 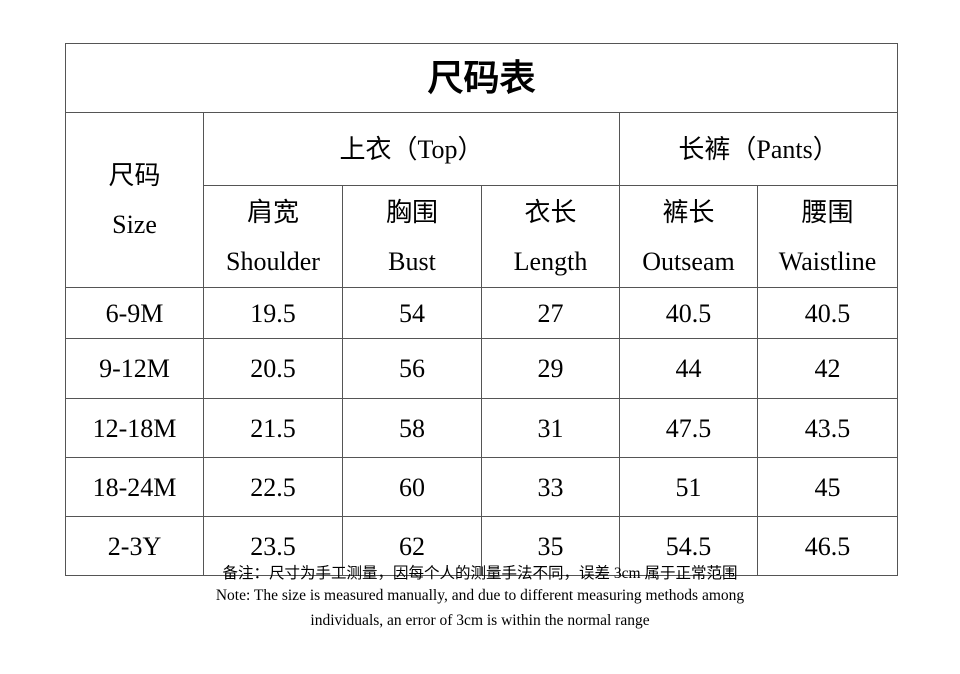 What do you see at coordinates (758, 149) in the screenshot?
I see `pants-group-header: 长裤（Pants）` at bounding box center [758, 149].